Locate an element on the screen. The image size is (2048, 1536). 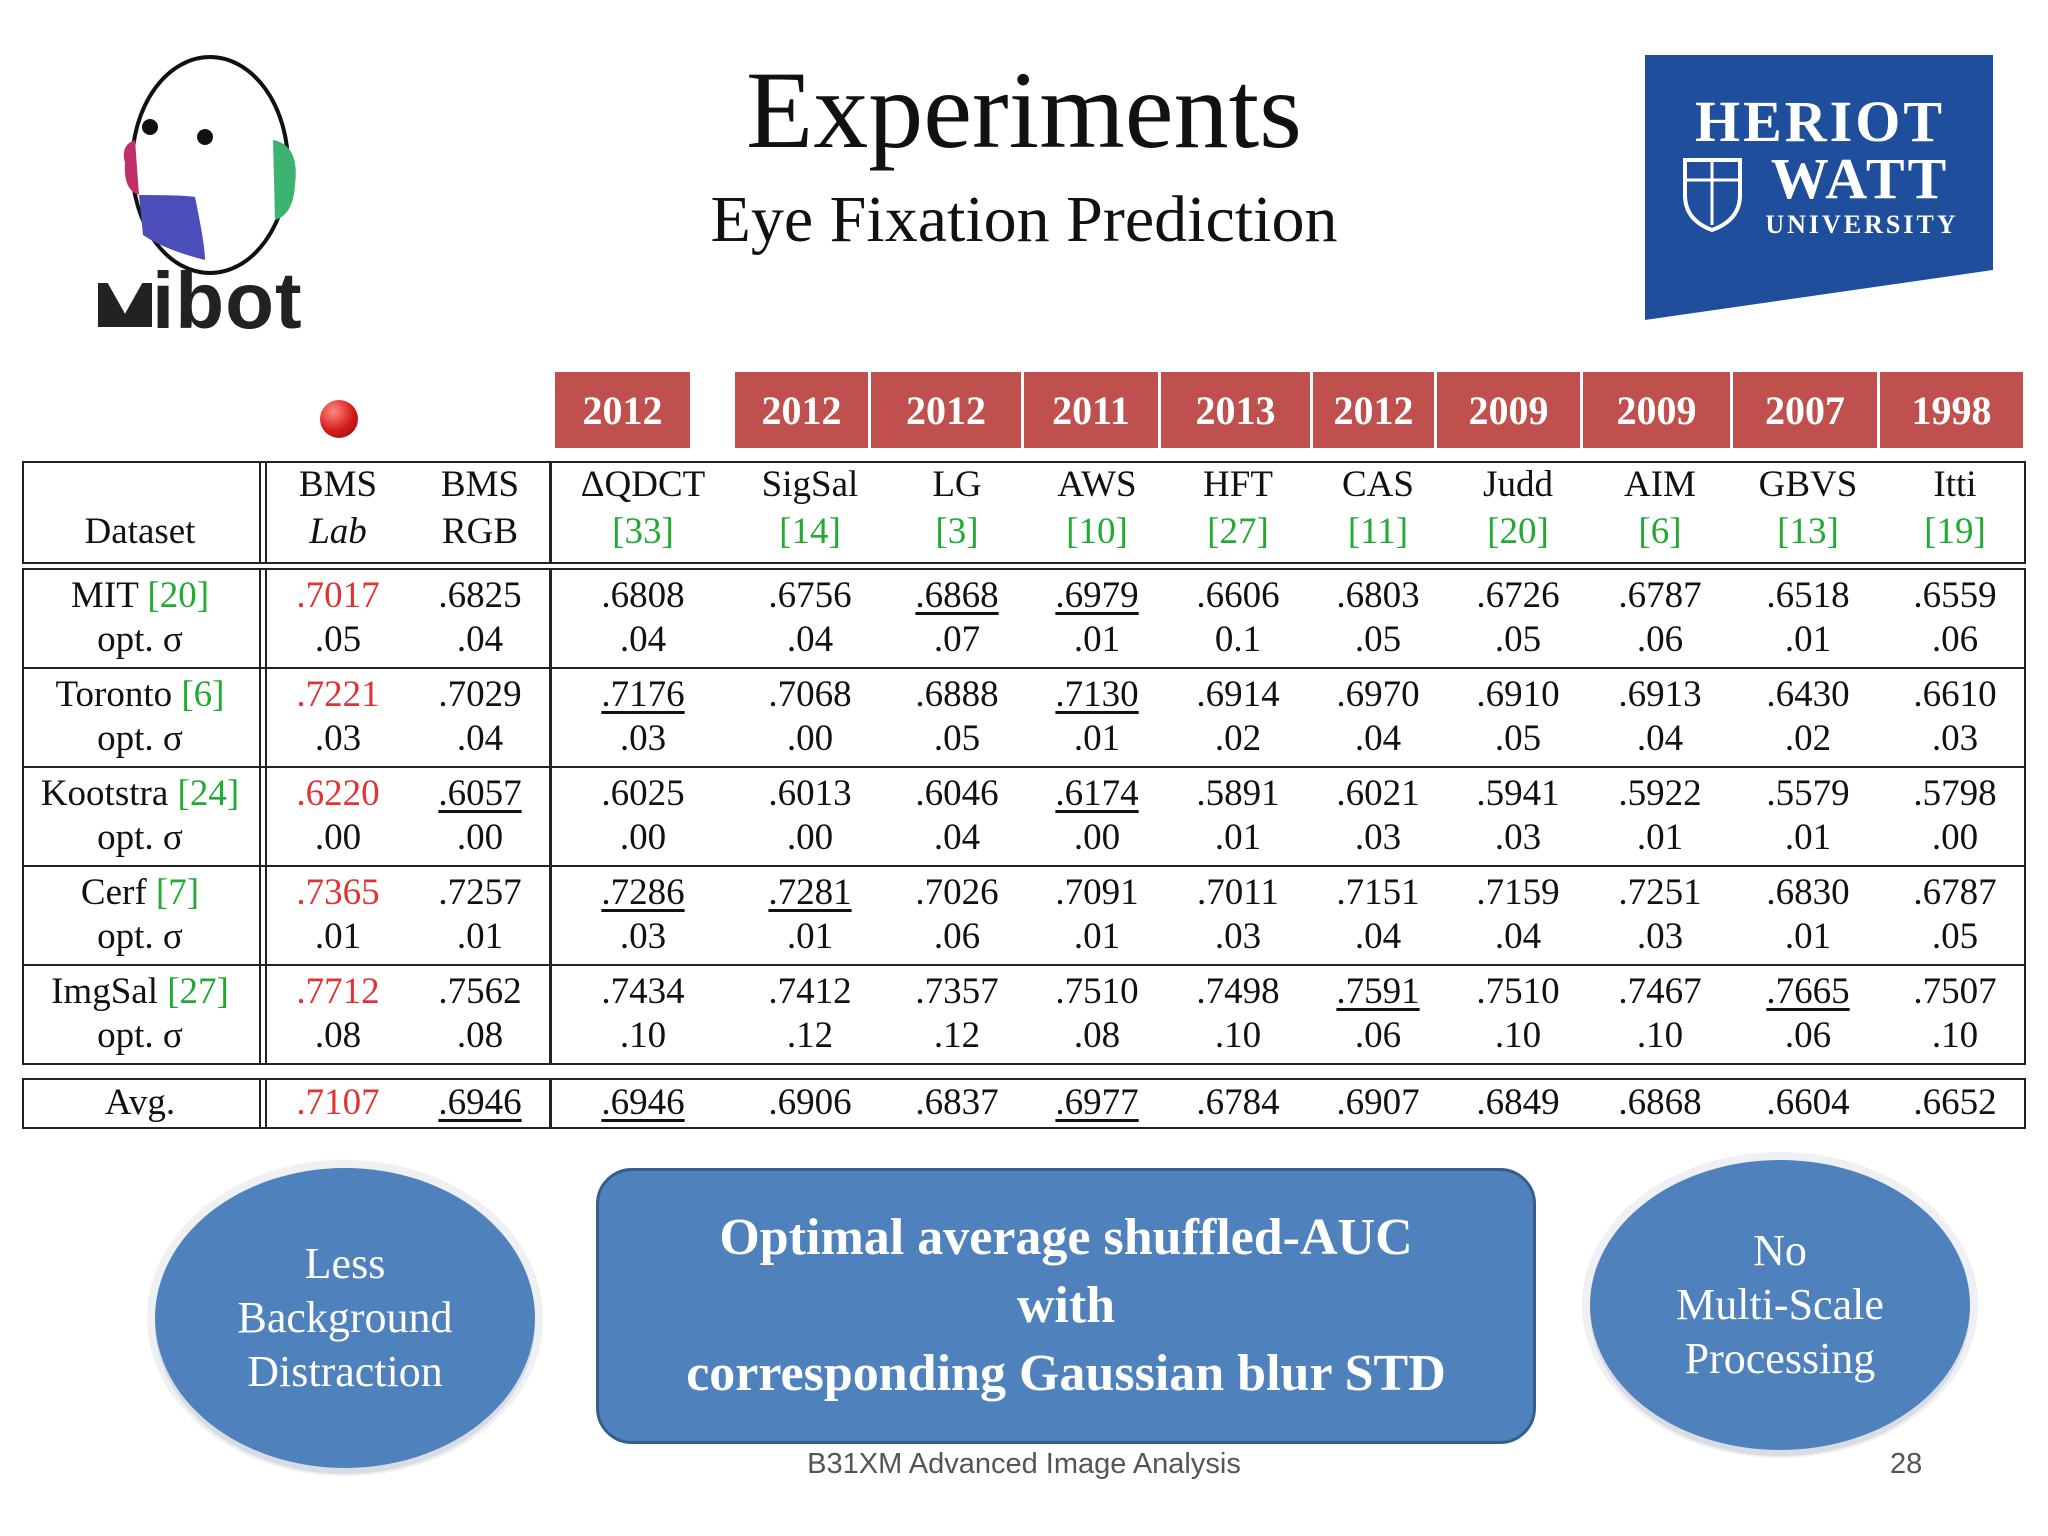
score-cell: .5891 is located at coordinates (1238, 793).